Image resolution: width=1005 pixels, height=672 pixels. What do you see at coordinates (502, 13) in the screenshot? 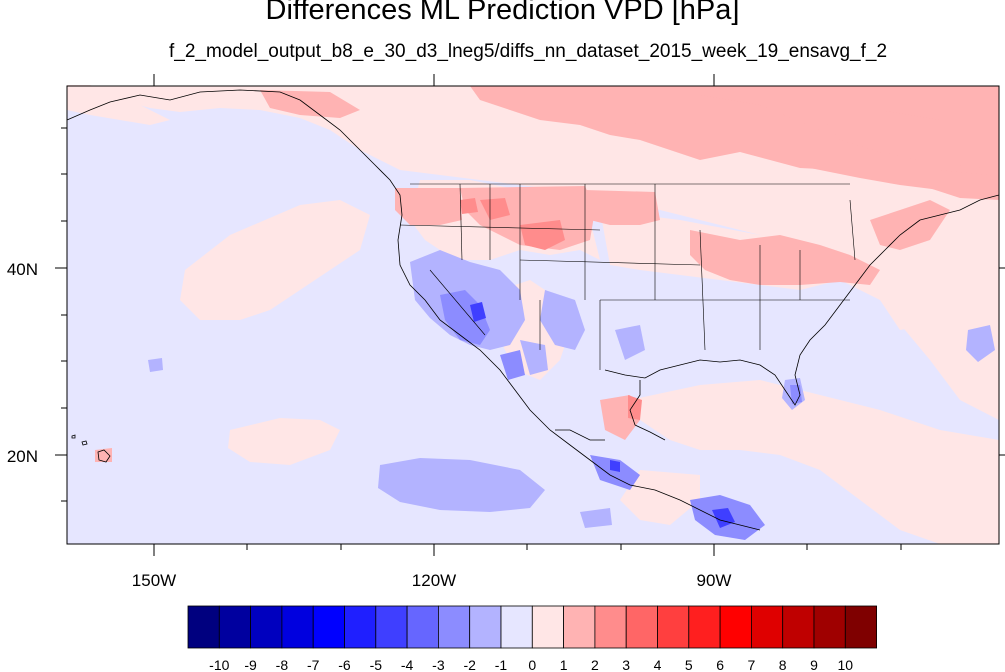
I see `plot-title: Differences ML Prediction VPD [hPa]` at bounding box center [502, 13].